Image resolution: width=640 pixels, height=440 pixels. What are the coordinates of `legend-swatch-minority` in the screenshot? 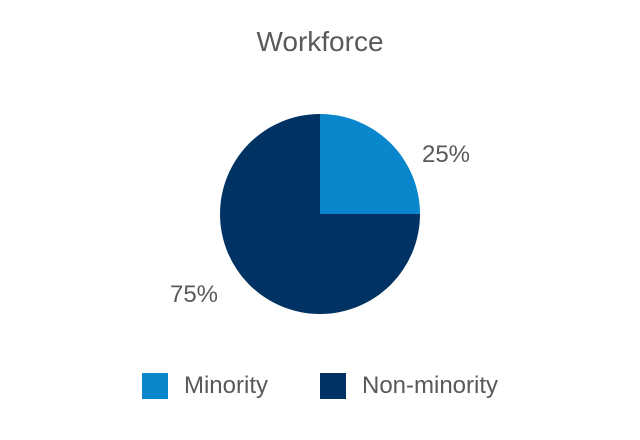 It's located at (154, 386).